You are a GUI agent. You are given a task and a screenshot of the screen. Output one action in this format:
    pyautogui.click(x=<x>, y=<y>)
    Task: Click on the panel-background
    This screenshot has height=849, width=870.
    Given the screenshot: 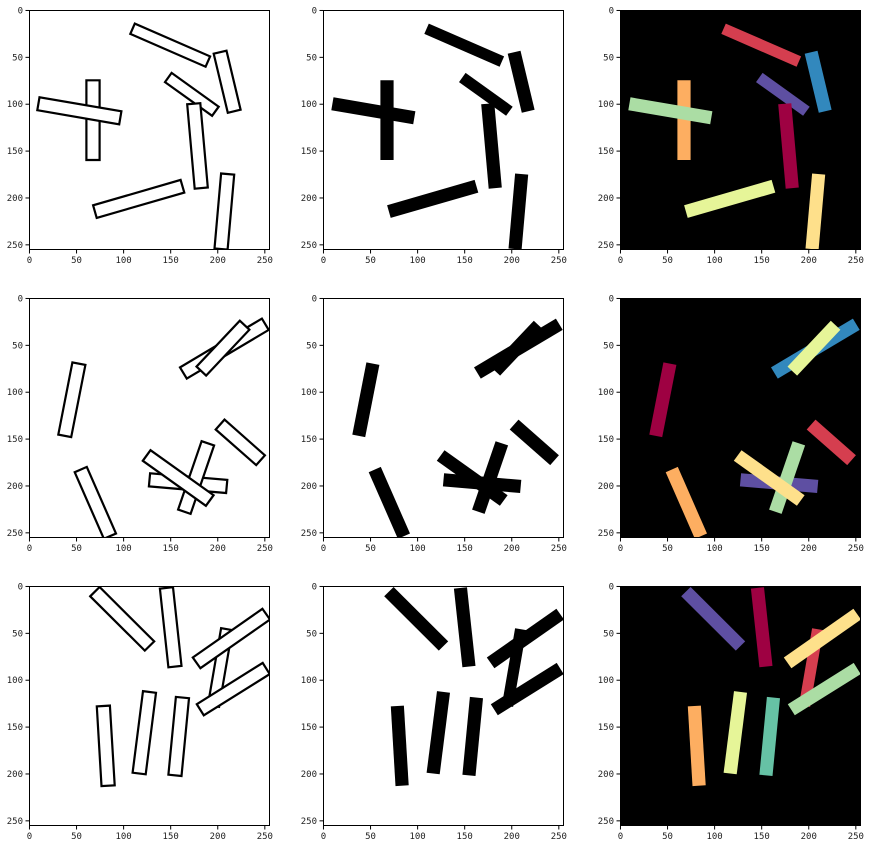 What is the action you would take?
    pyautogui.click(x=740, y=130)
    